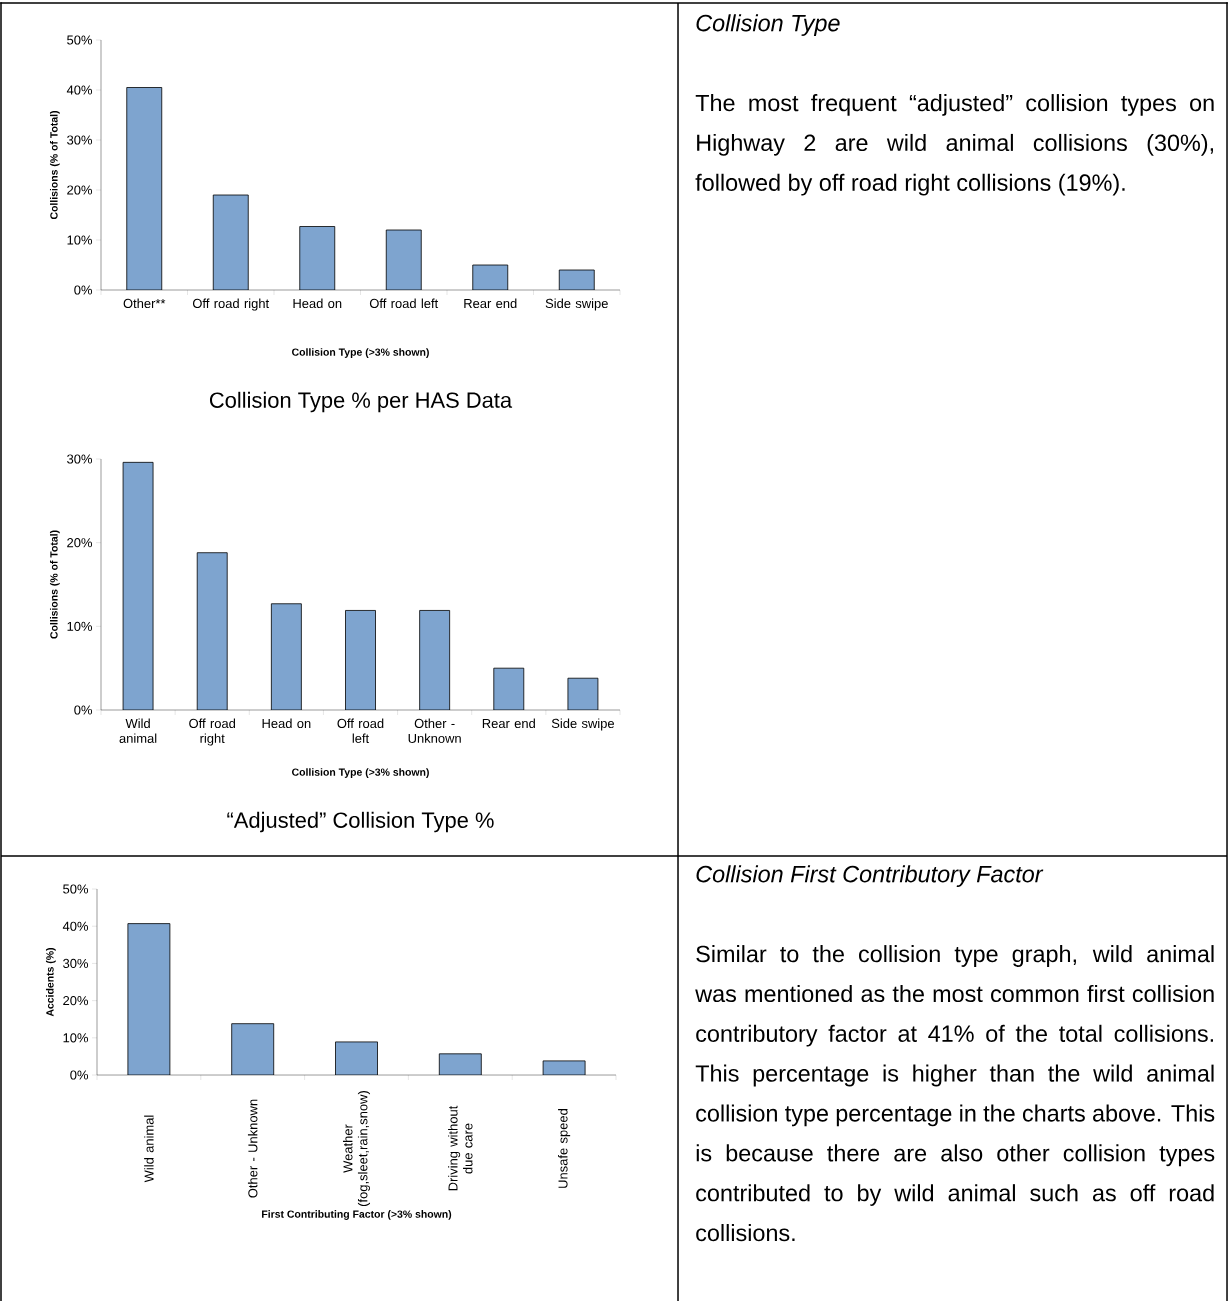 The width and height of the screenshot is (1228, 1301). What do you see at coordinates (357, 1215) in the screenshot?
I see `x-axis-title: First Contributing Factor (>3% shown)` at bounding box center [357, 1215].